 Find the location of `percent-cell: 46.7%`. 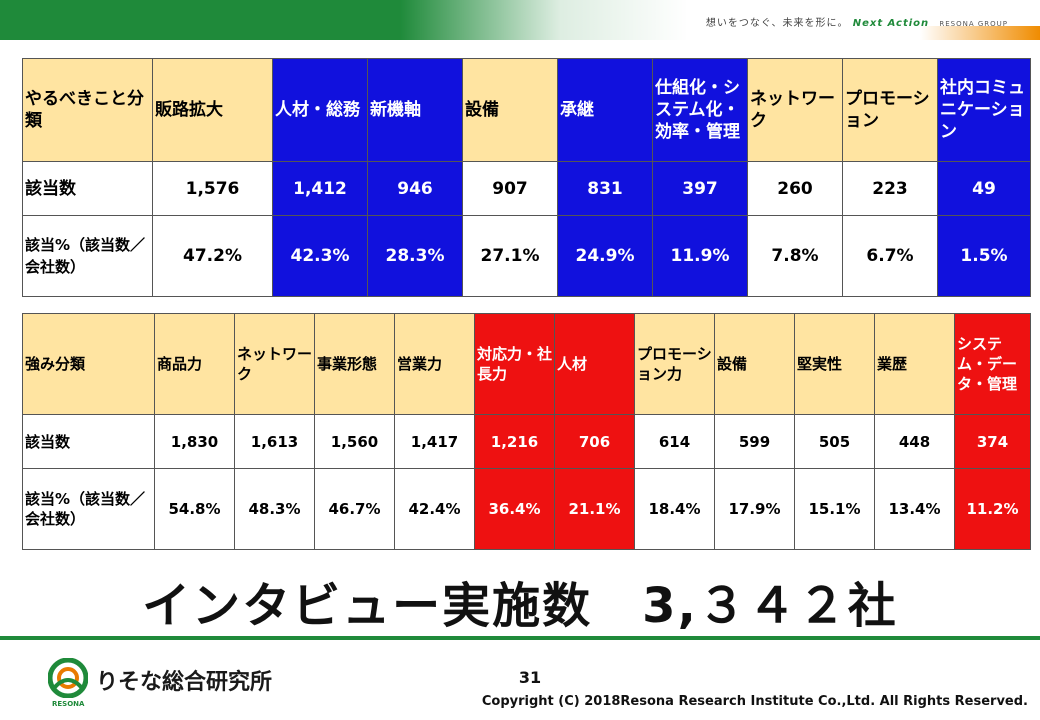

percent-cell: 46.7% is located at coordinates (354, 509).